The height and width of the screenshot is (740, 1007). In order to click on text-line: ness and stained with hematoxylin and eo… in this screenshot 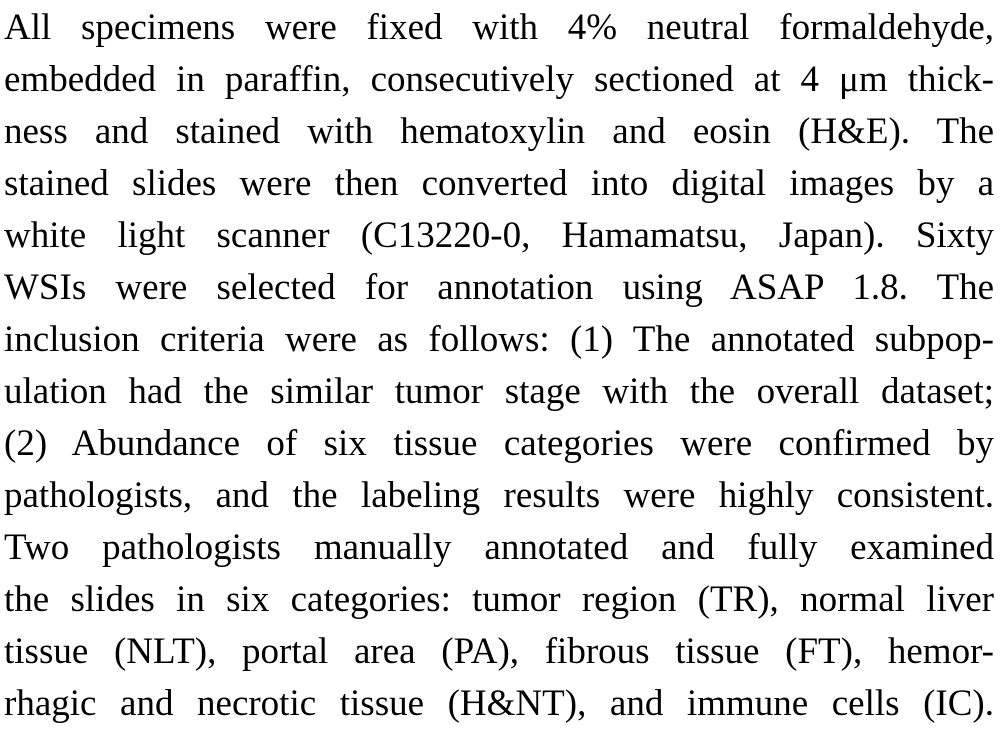, I will do `click(499, 131)`.